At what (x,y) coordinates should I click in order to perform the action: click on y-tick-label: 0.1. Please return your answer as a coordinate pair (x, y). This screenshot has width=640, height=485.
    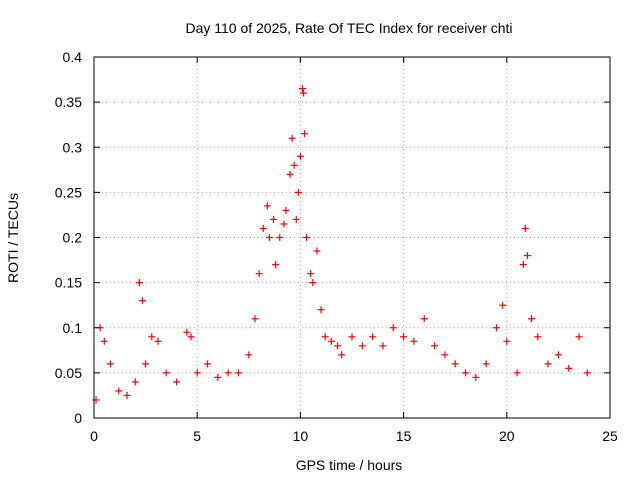
    Looking at the image, I should click on (73, 328).